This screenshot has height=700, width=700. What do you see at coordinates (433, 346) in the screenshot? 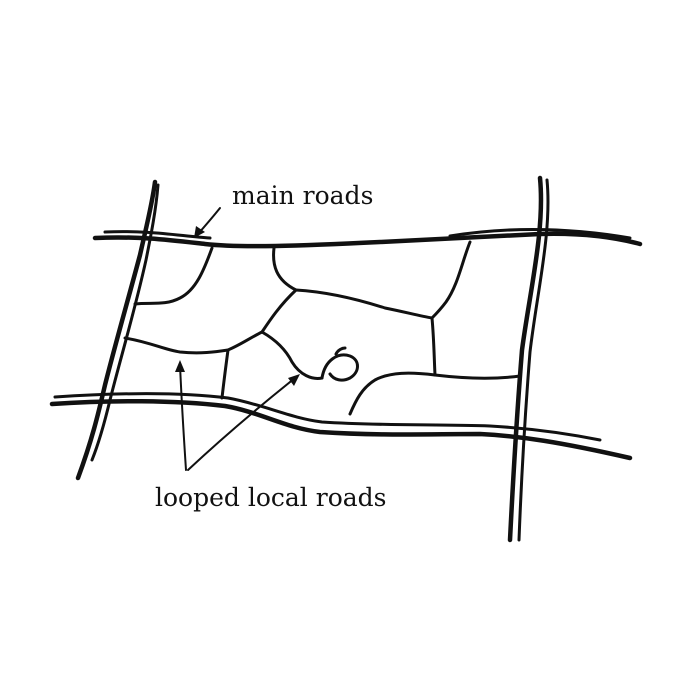
I see `local-road-h` at bounding box center [433, 346].